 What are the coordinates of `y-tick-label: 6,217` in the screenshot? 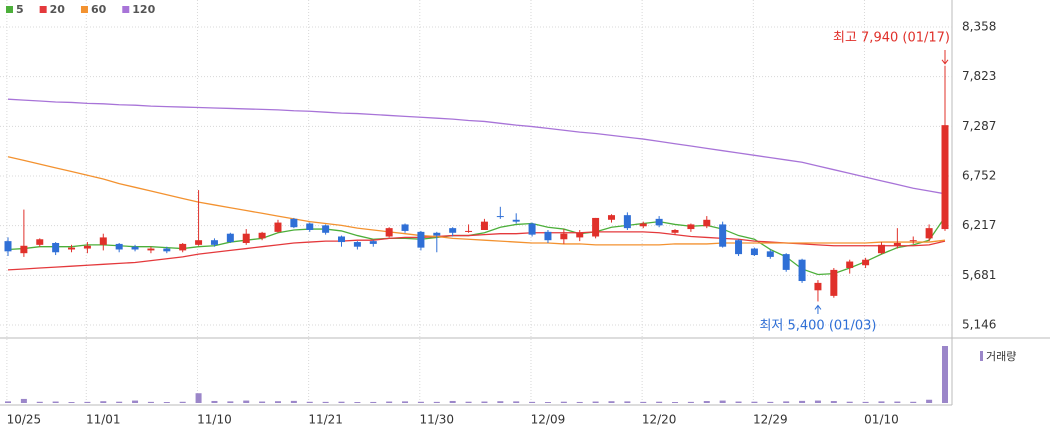 It's located at (979, 225).